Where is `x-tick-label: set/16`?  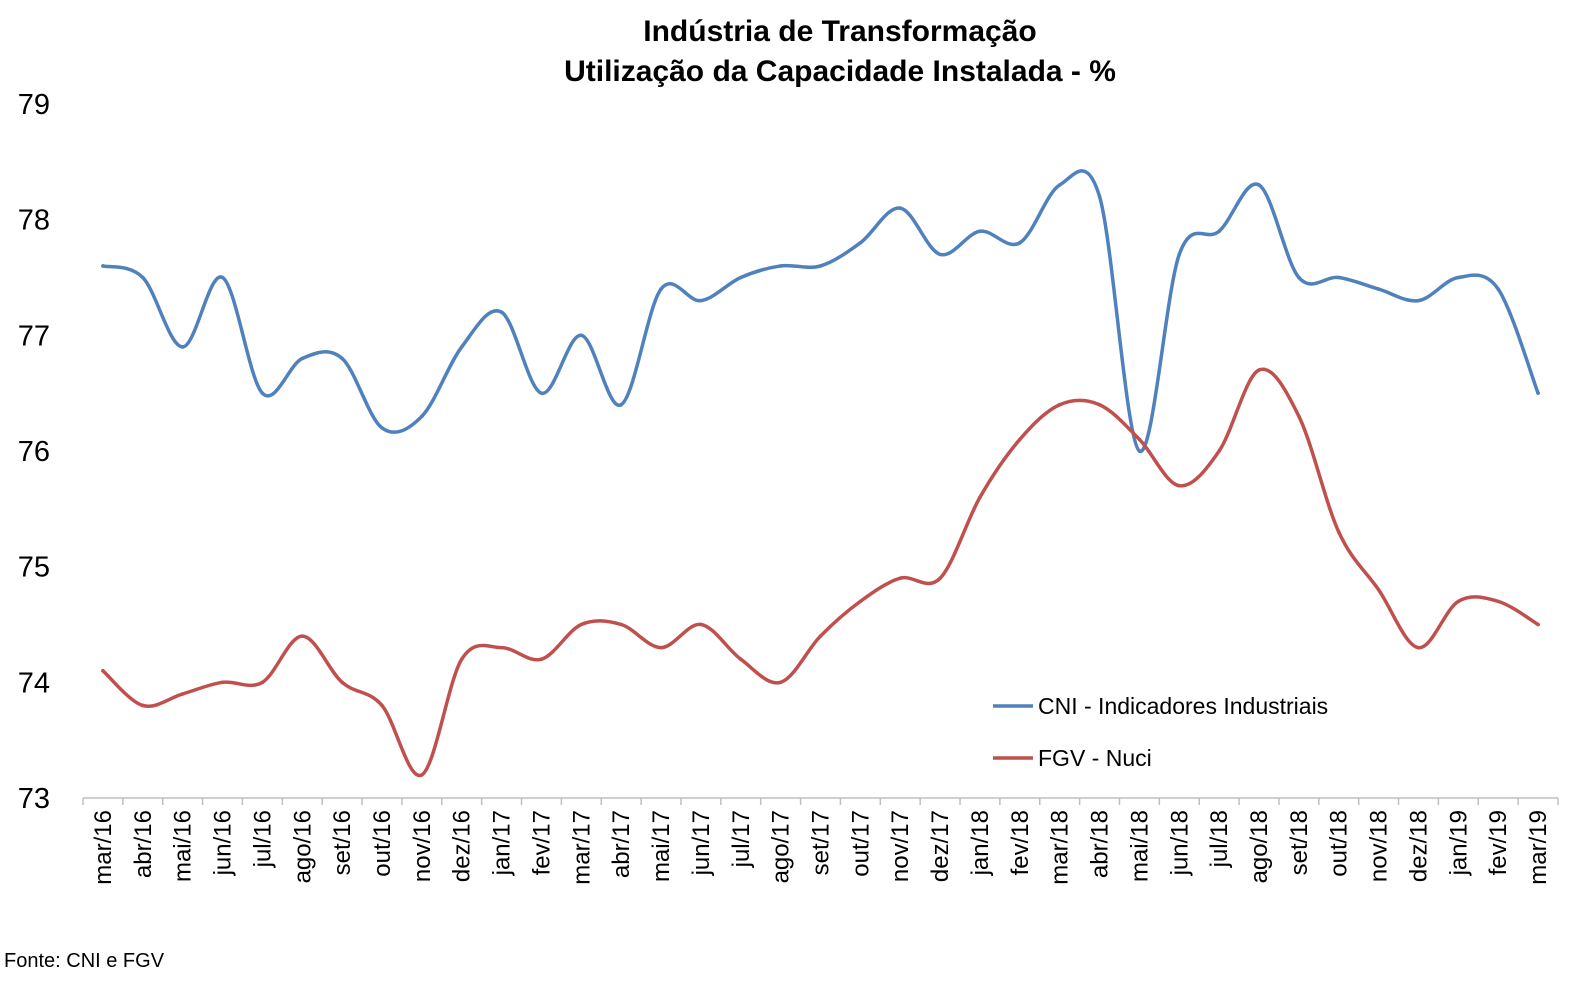 x-tick-label: set/16 is located at coordinates (342, 842).